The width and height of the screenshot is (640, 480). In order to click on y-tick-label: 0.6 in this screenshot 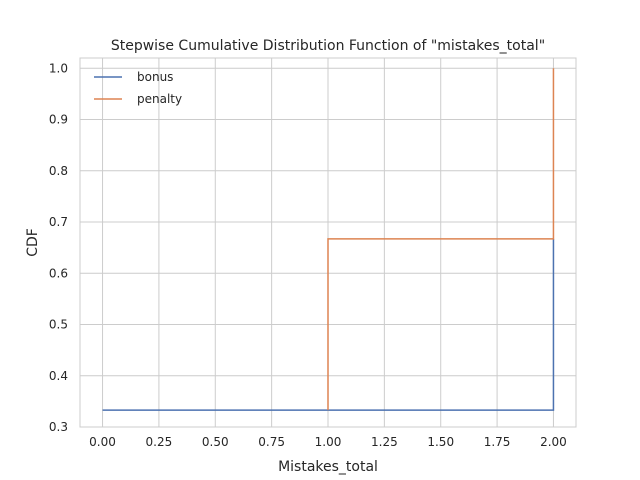, I will do `click(58, 273)`.